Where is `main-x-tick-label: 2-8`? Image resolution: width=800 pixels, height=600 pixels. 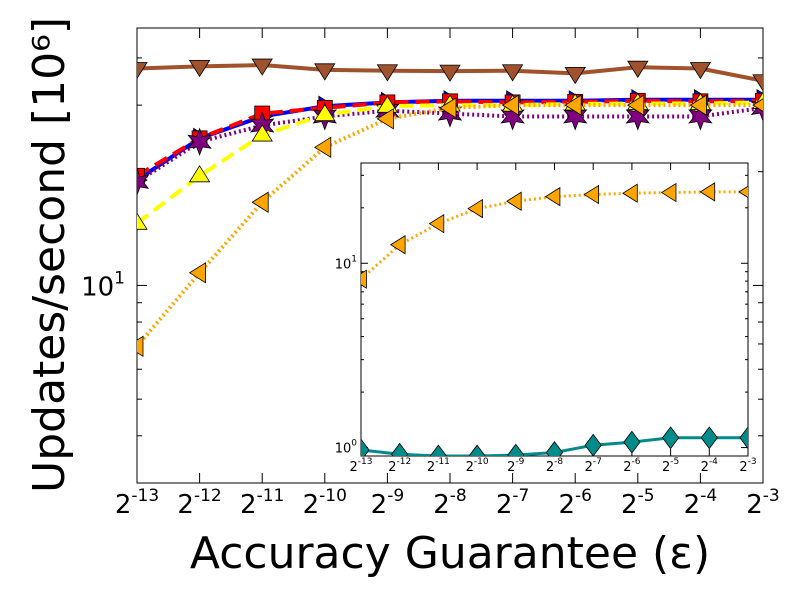 main-x-tick-label: 2-8 is located at coordinates (450, 503).